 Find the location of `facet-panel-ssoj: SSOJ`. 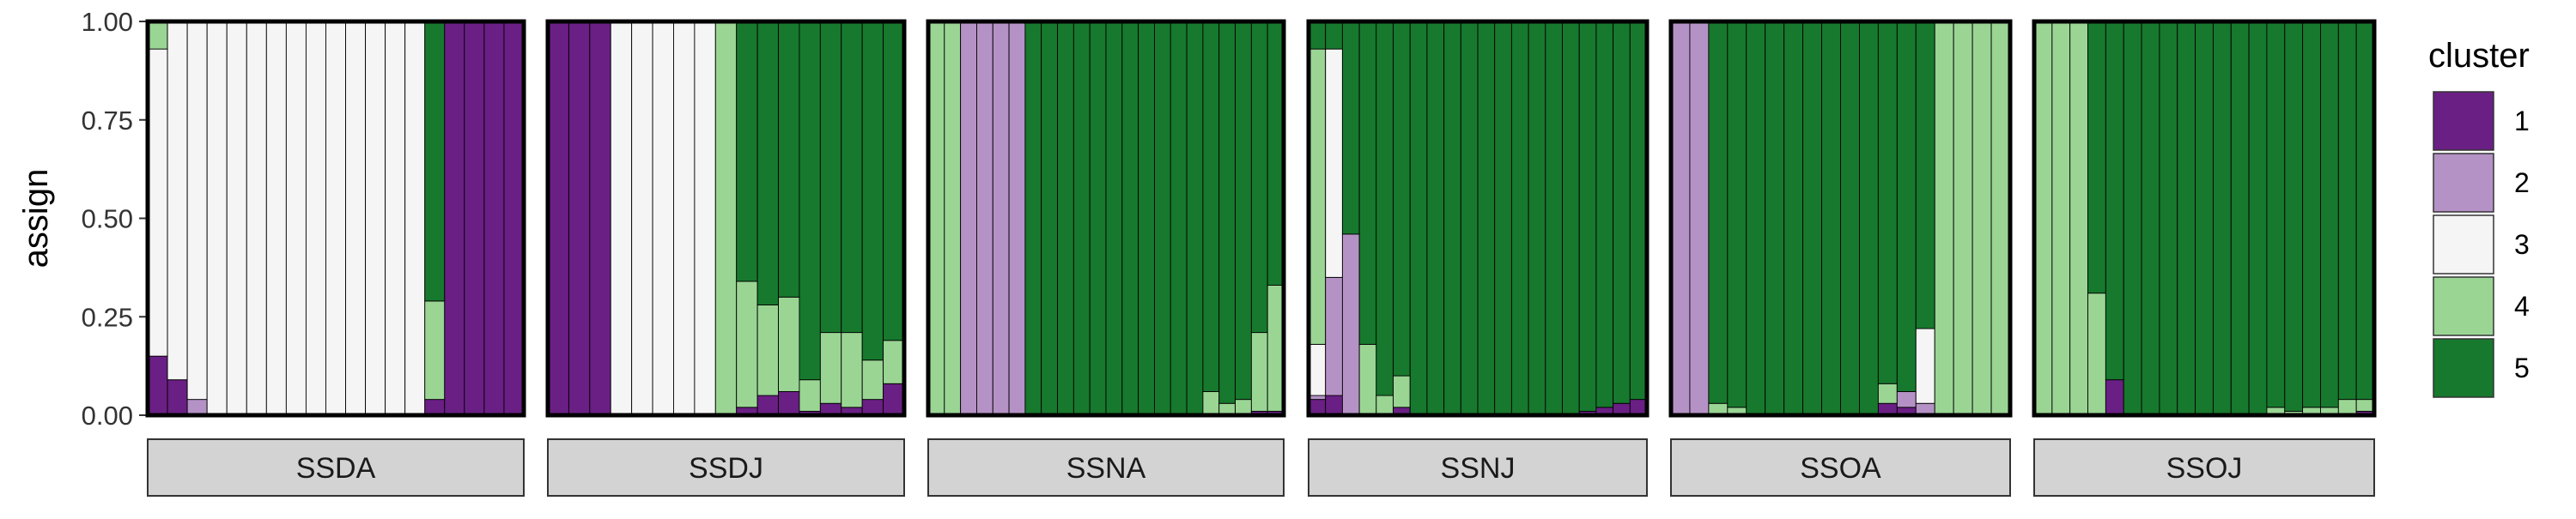

facet-panel-ssoj: SSOJ is located at coordinates (2204, 258).